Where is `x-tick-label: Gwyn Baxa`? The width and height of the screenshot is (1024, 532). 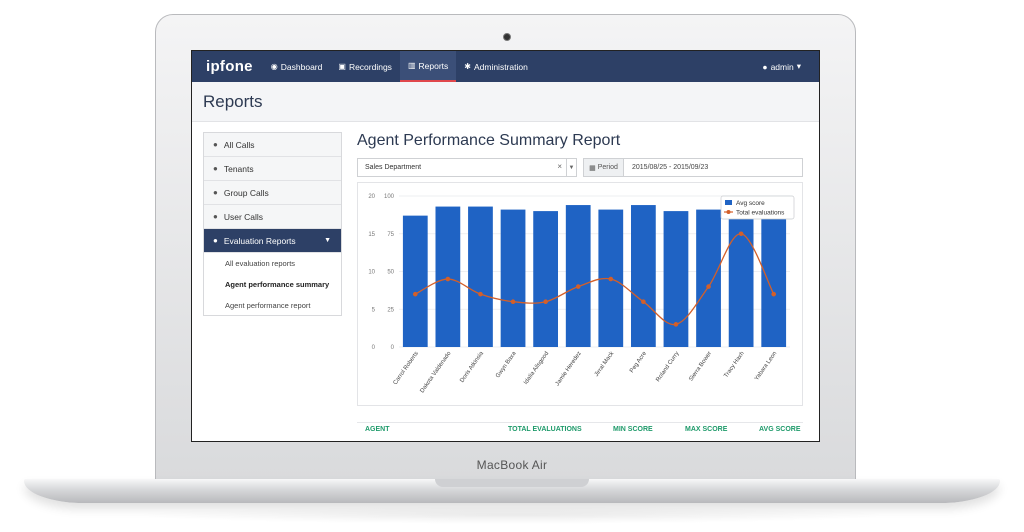
x-tick-label: Gwyn Baxa is located at coordinates (506, 364).